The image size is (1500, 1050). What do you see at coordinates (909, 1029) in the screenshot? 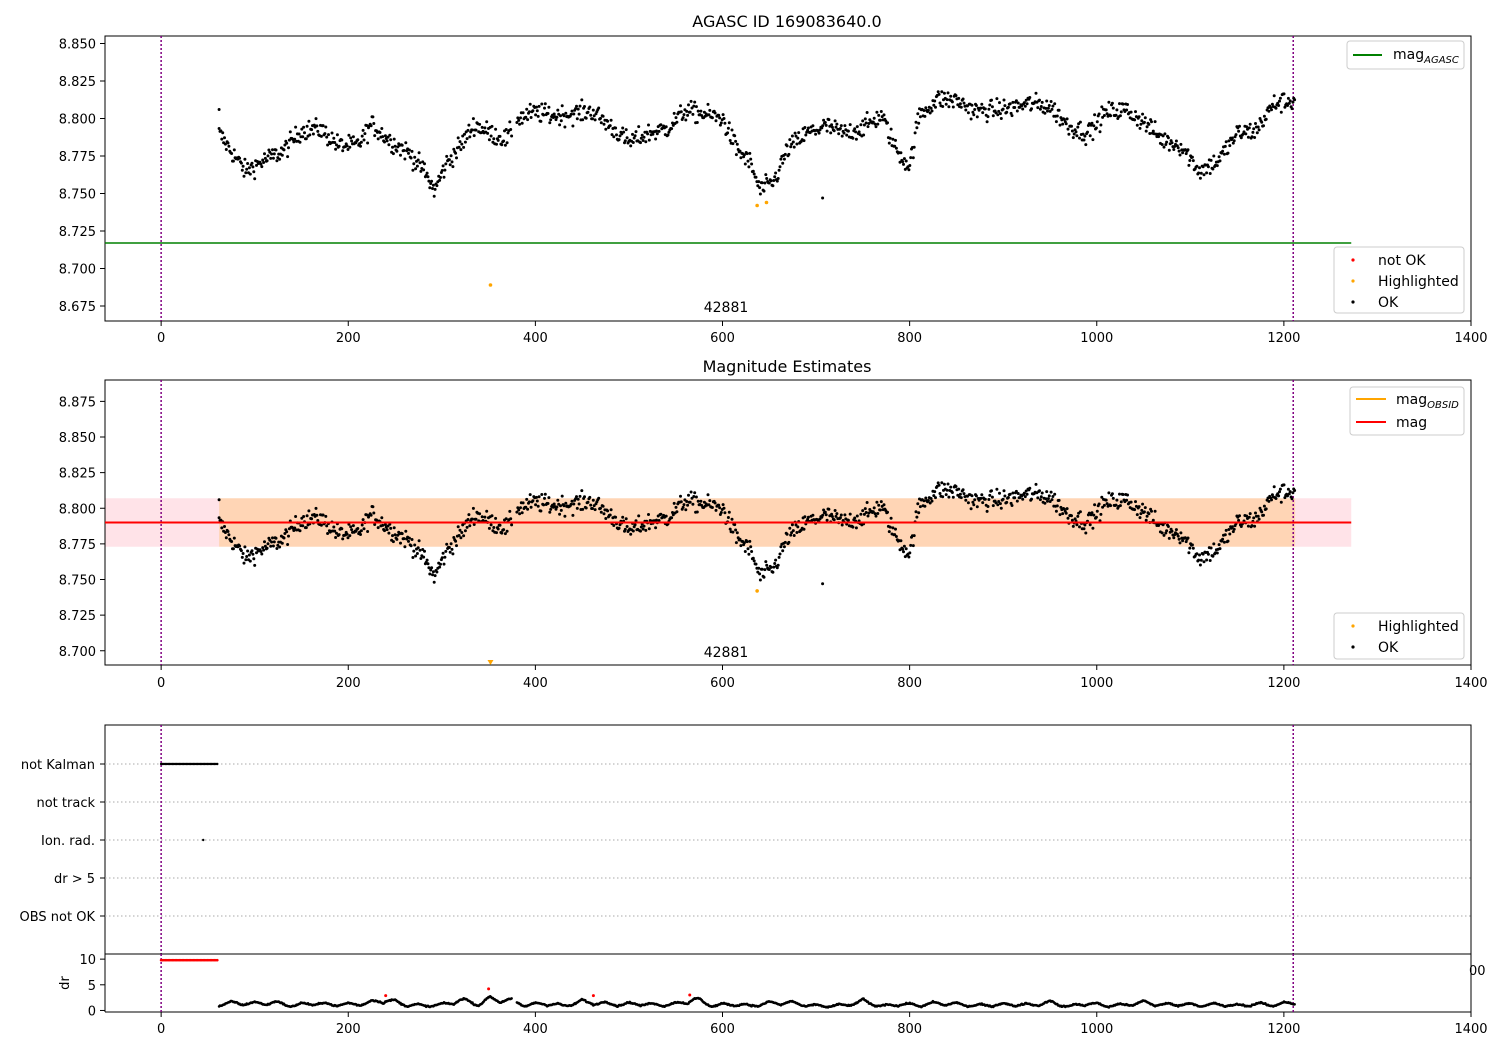
I see `x-tick-label: 800` at bounding box center [909, 1029].